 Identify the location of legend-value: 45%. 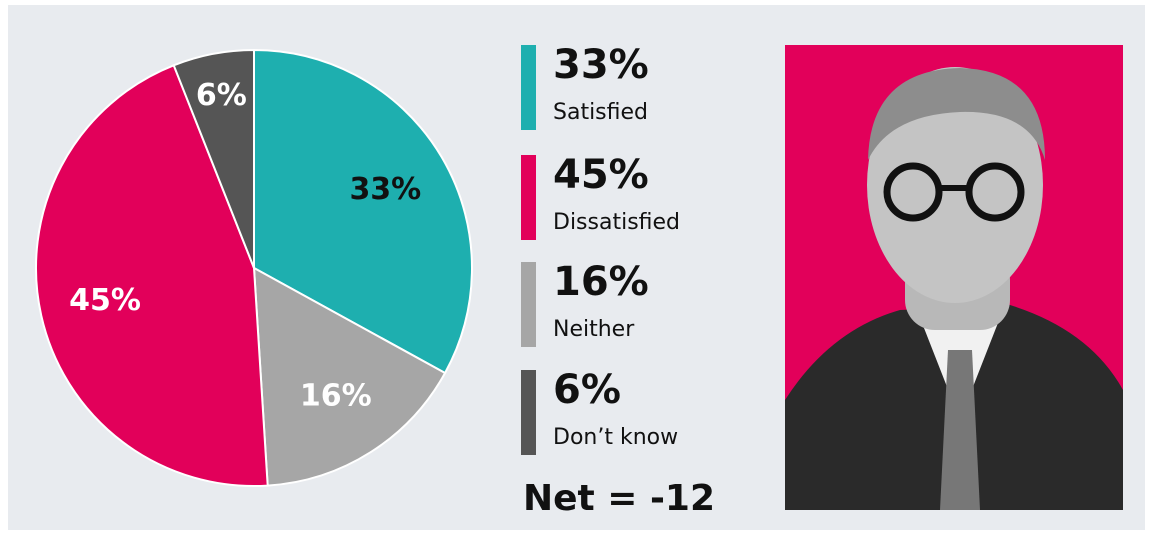
(601, 175).